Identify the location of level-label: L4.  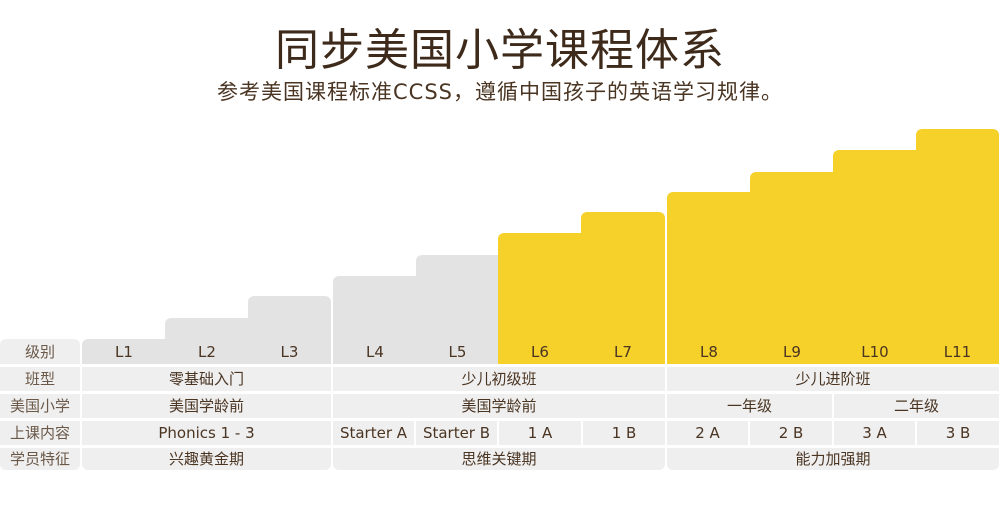
(375, 352).